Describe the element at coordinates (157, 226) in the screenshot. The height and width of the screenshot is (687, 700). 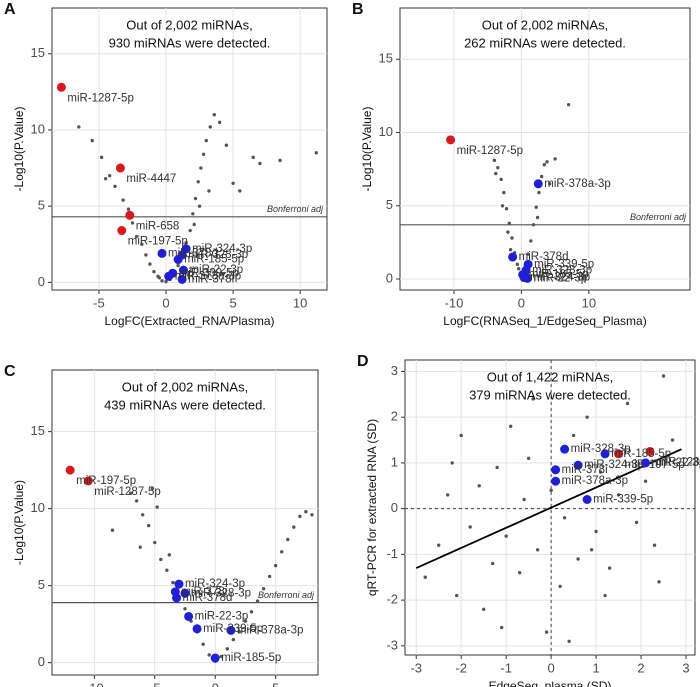
I see `point-label: miR-658` at that location.